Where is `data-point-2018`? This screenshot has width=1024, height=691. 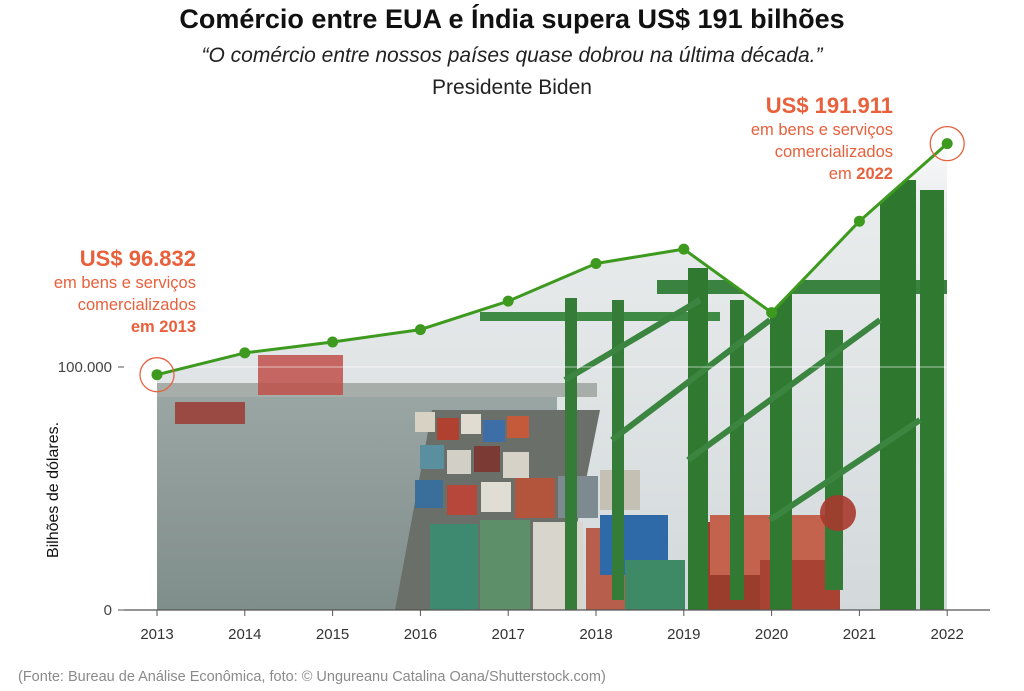
data-point-2018 is located at coordinates (596, 263).